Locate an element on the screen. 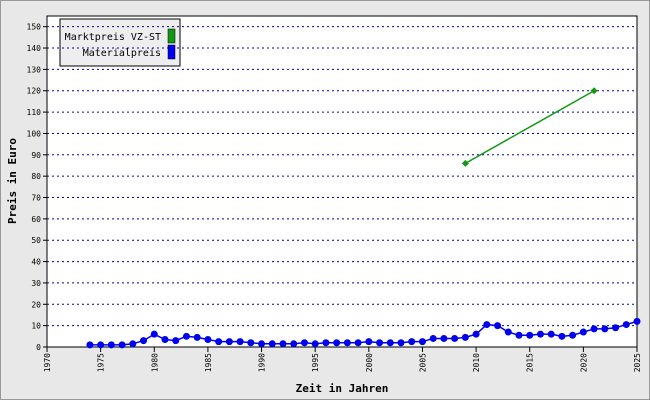 The width and height of the screenshot is (650, 400). x-axis-label: Zeit in Jahren is located at coordinates (342, 388).